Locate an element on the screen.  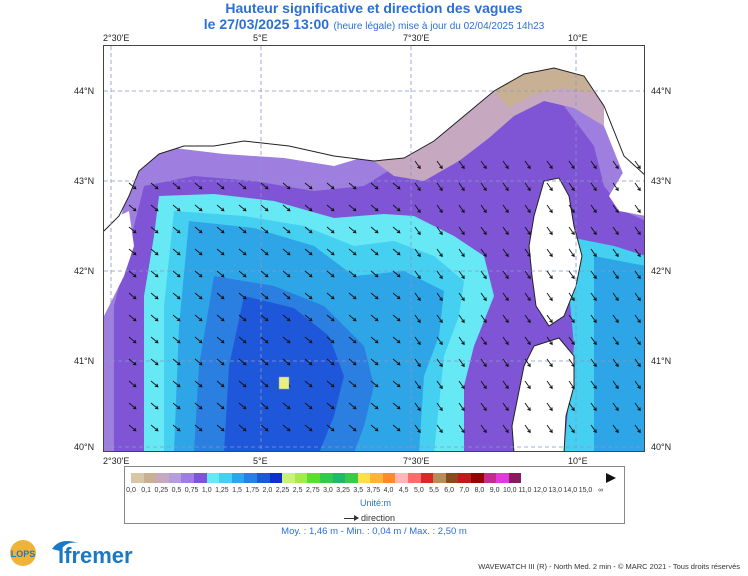
lat-tick-left-44: 44°N is located at coordinates (84, 91).